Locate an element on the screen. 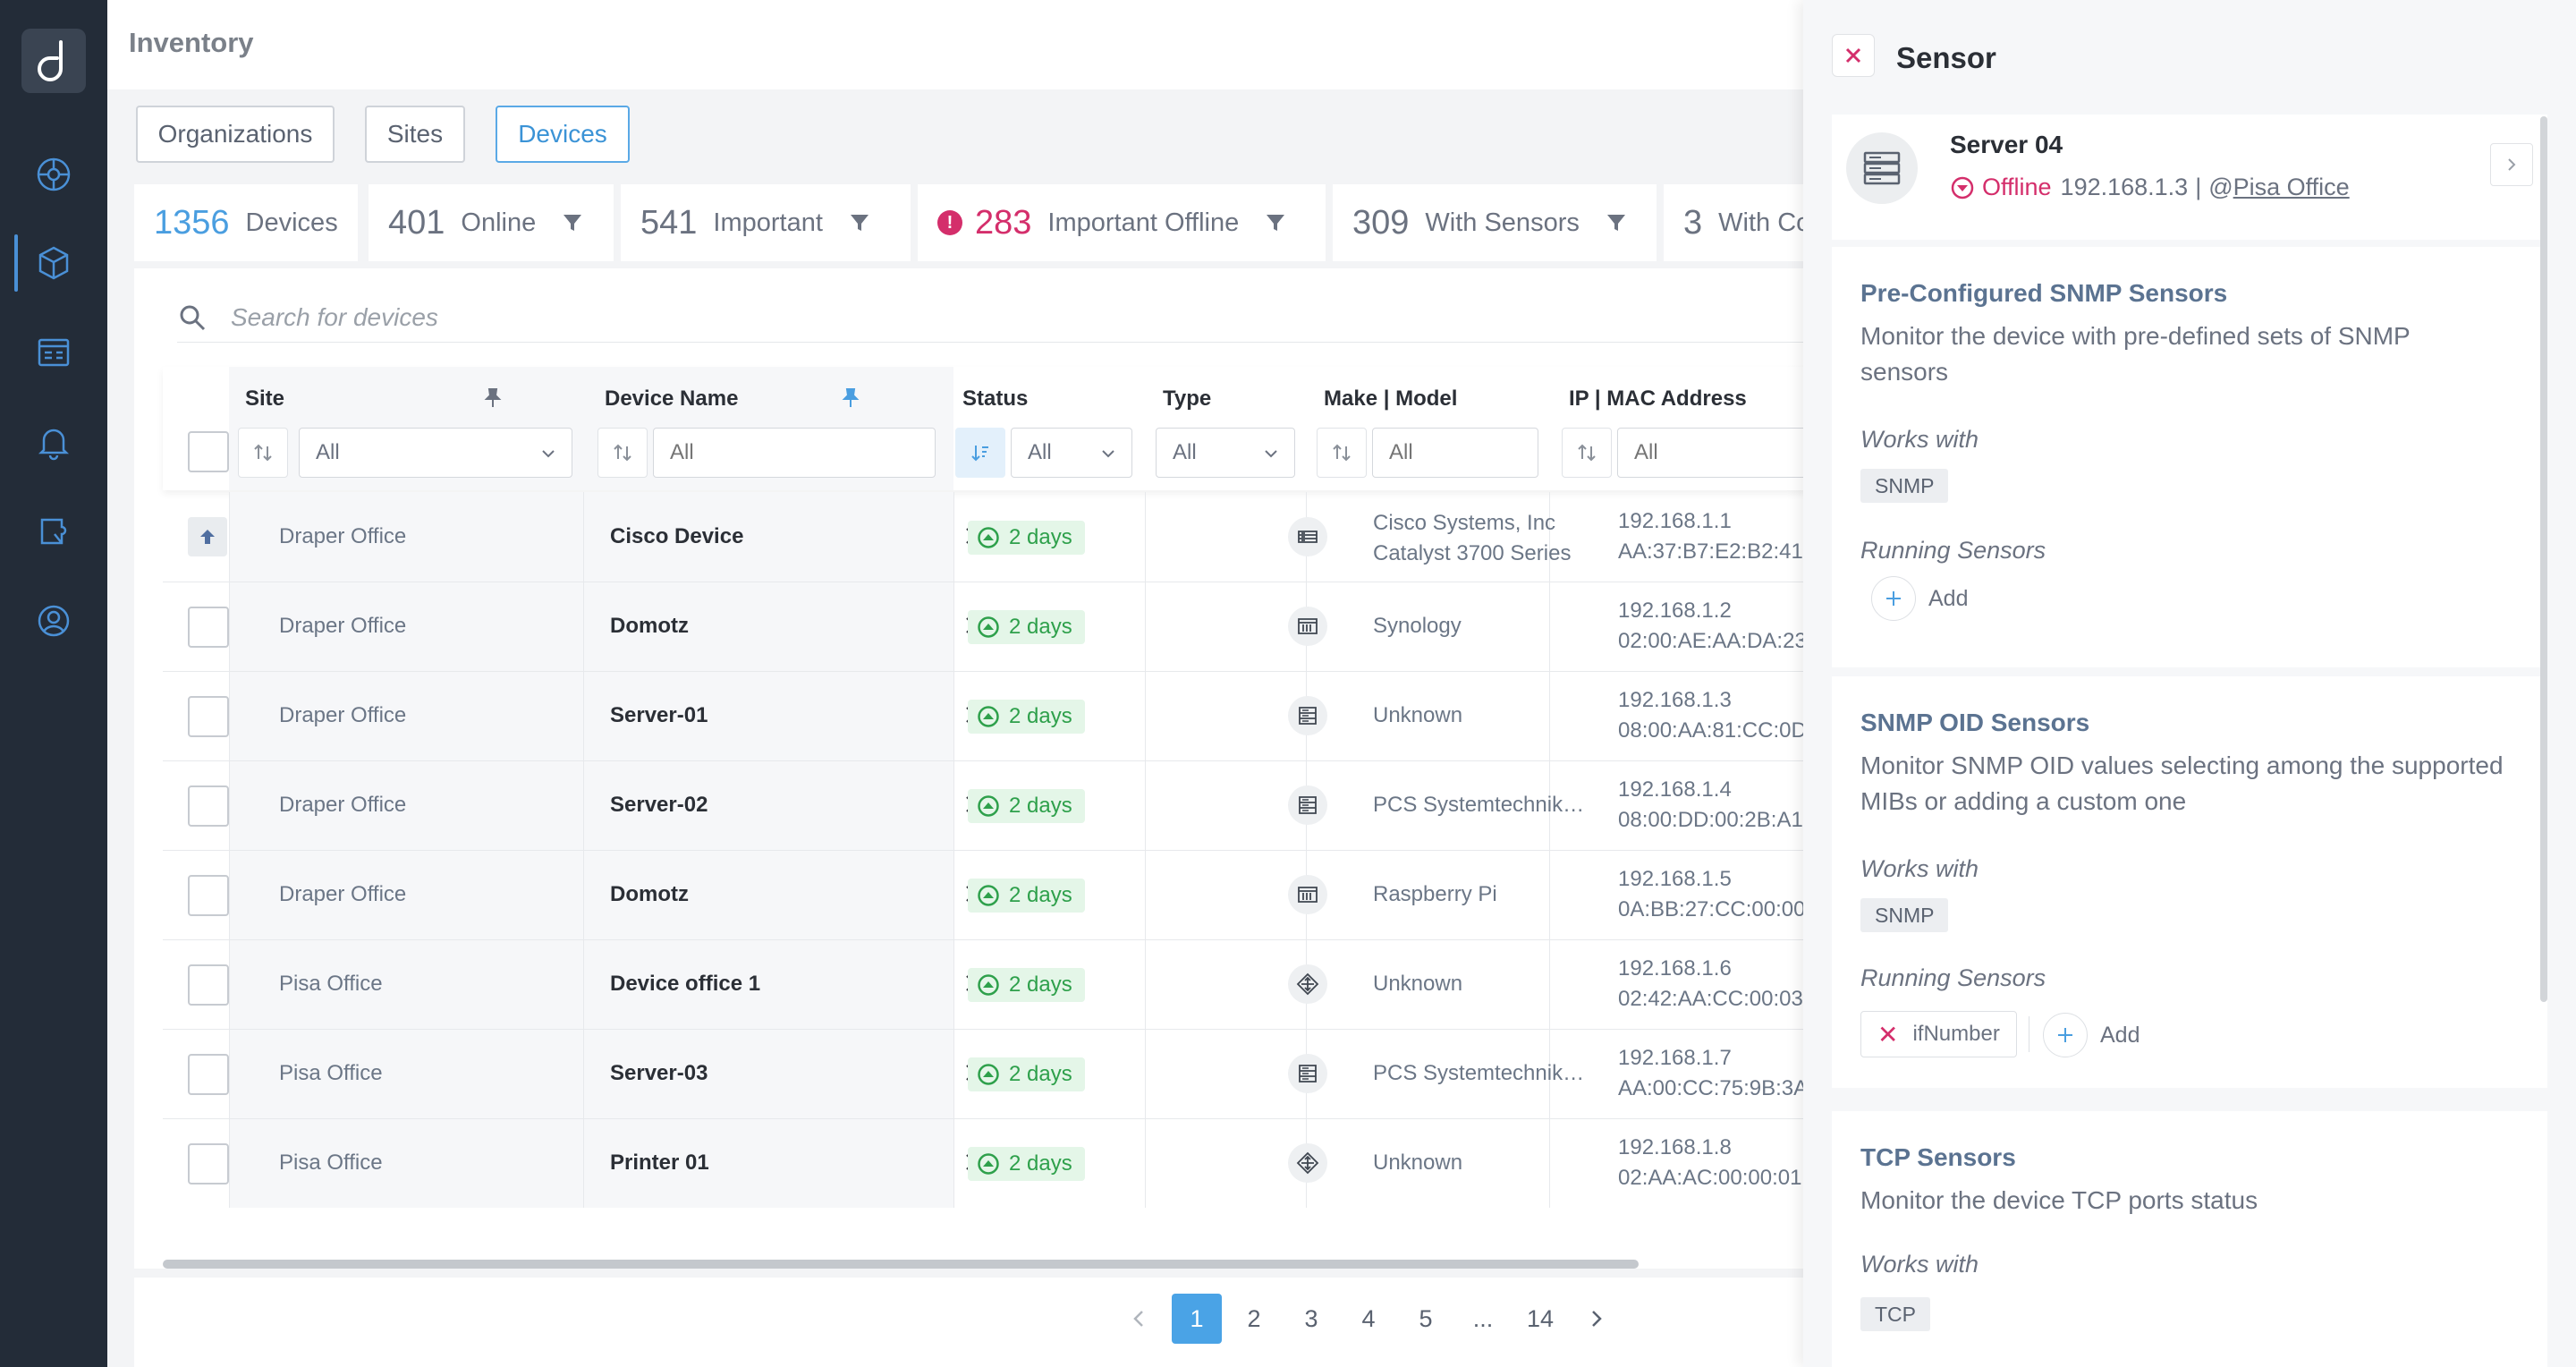  device-name-link: Server-03 is located at coordinates (659, 1073).